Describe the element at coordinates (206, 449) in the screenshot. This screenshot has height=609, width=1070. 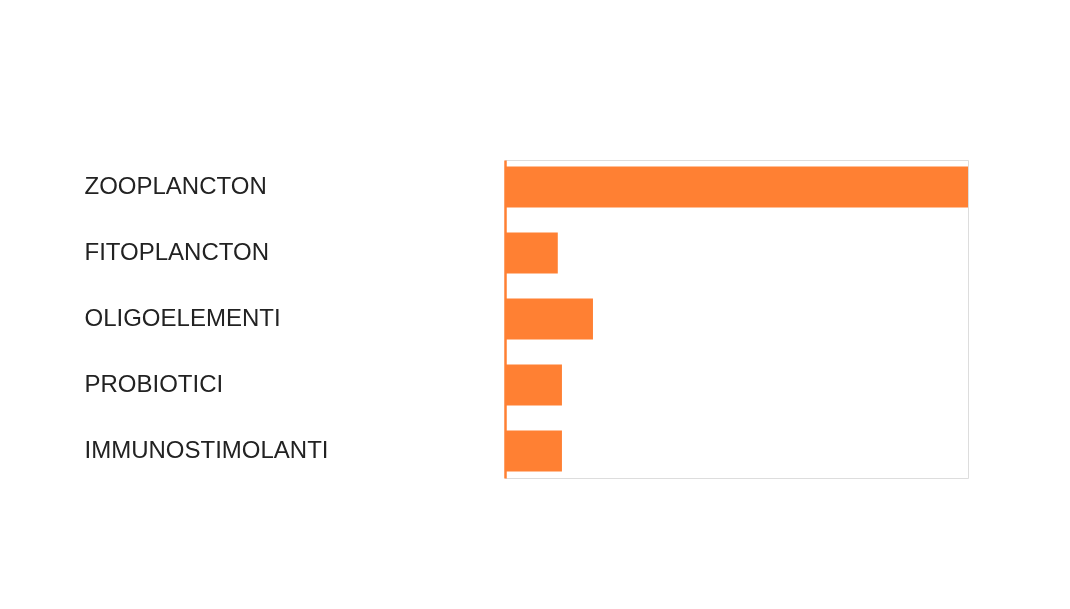
I see `y-tick-label: IMMUNOSTIMOLANTI` at that location.